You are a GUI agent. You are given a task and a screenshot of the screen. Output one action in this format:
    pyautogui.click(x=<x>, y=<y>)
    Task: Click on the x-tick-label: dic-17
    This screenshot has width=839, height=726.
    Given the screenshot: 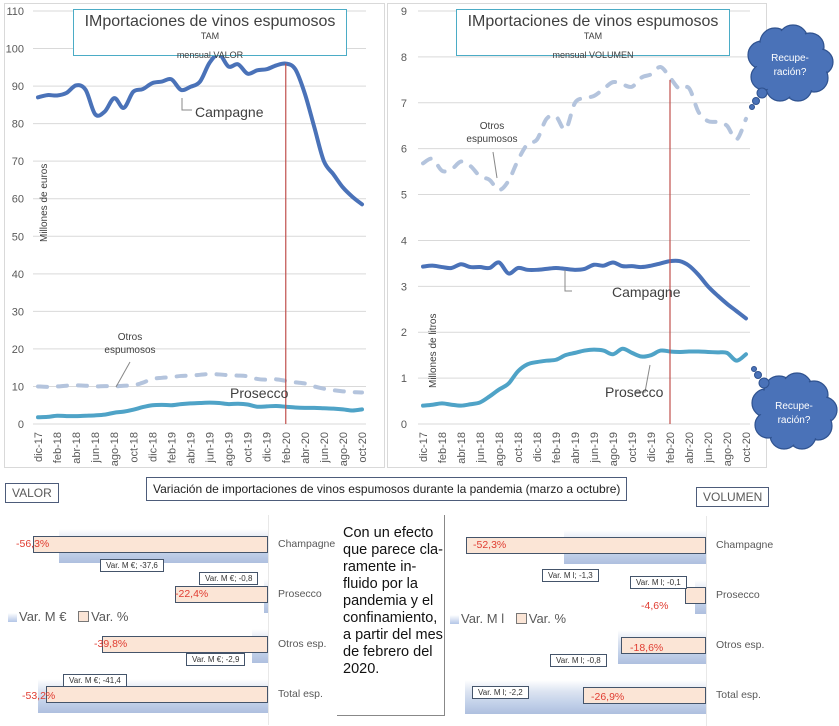 What is the action you would take?
    pyautogui.click(x=39, y=447)
    